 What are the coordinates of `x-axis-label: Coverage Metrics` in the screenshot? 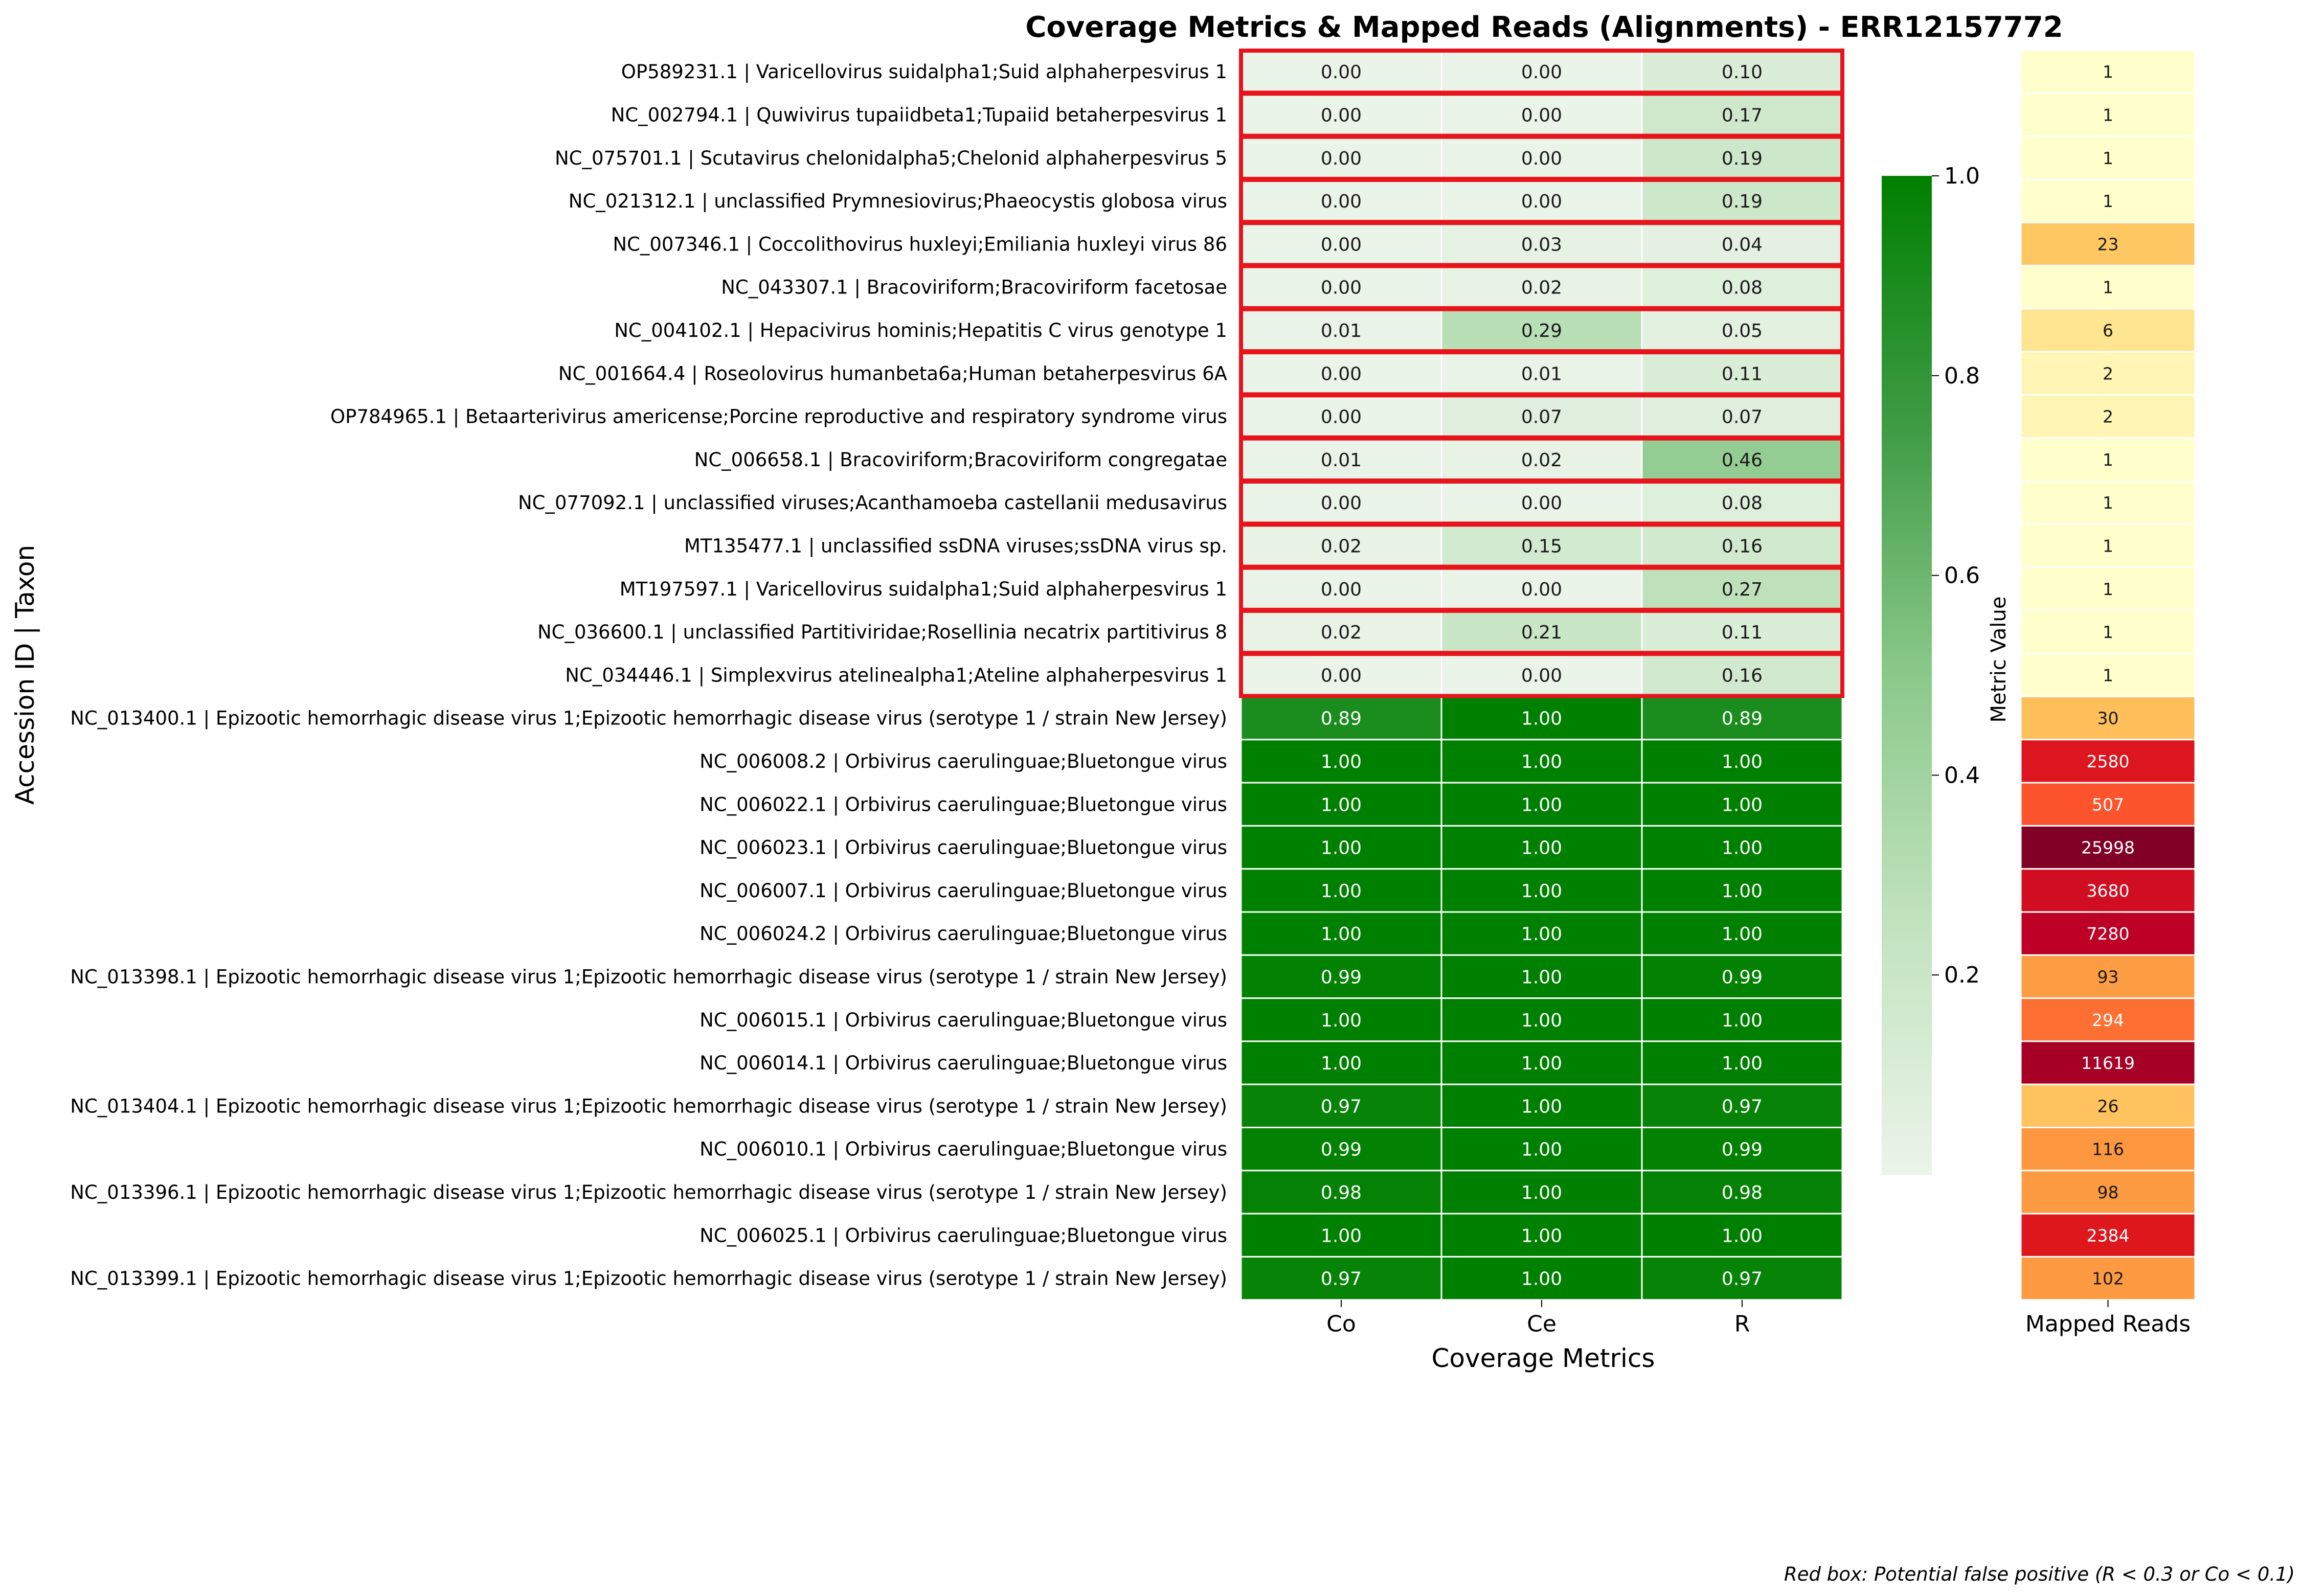 It's located at (1543, 1358).